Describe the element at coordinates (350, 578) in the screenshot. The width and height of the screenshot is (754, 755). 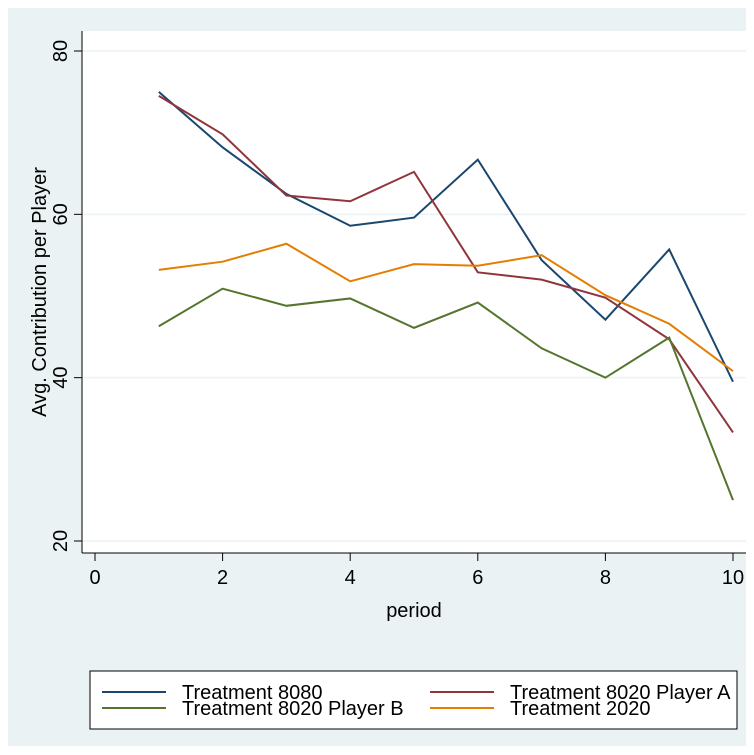
I see `x-tick-label: 4` at that location.